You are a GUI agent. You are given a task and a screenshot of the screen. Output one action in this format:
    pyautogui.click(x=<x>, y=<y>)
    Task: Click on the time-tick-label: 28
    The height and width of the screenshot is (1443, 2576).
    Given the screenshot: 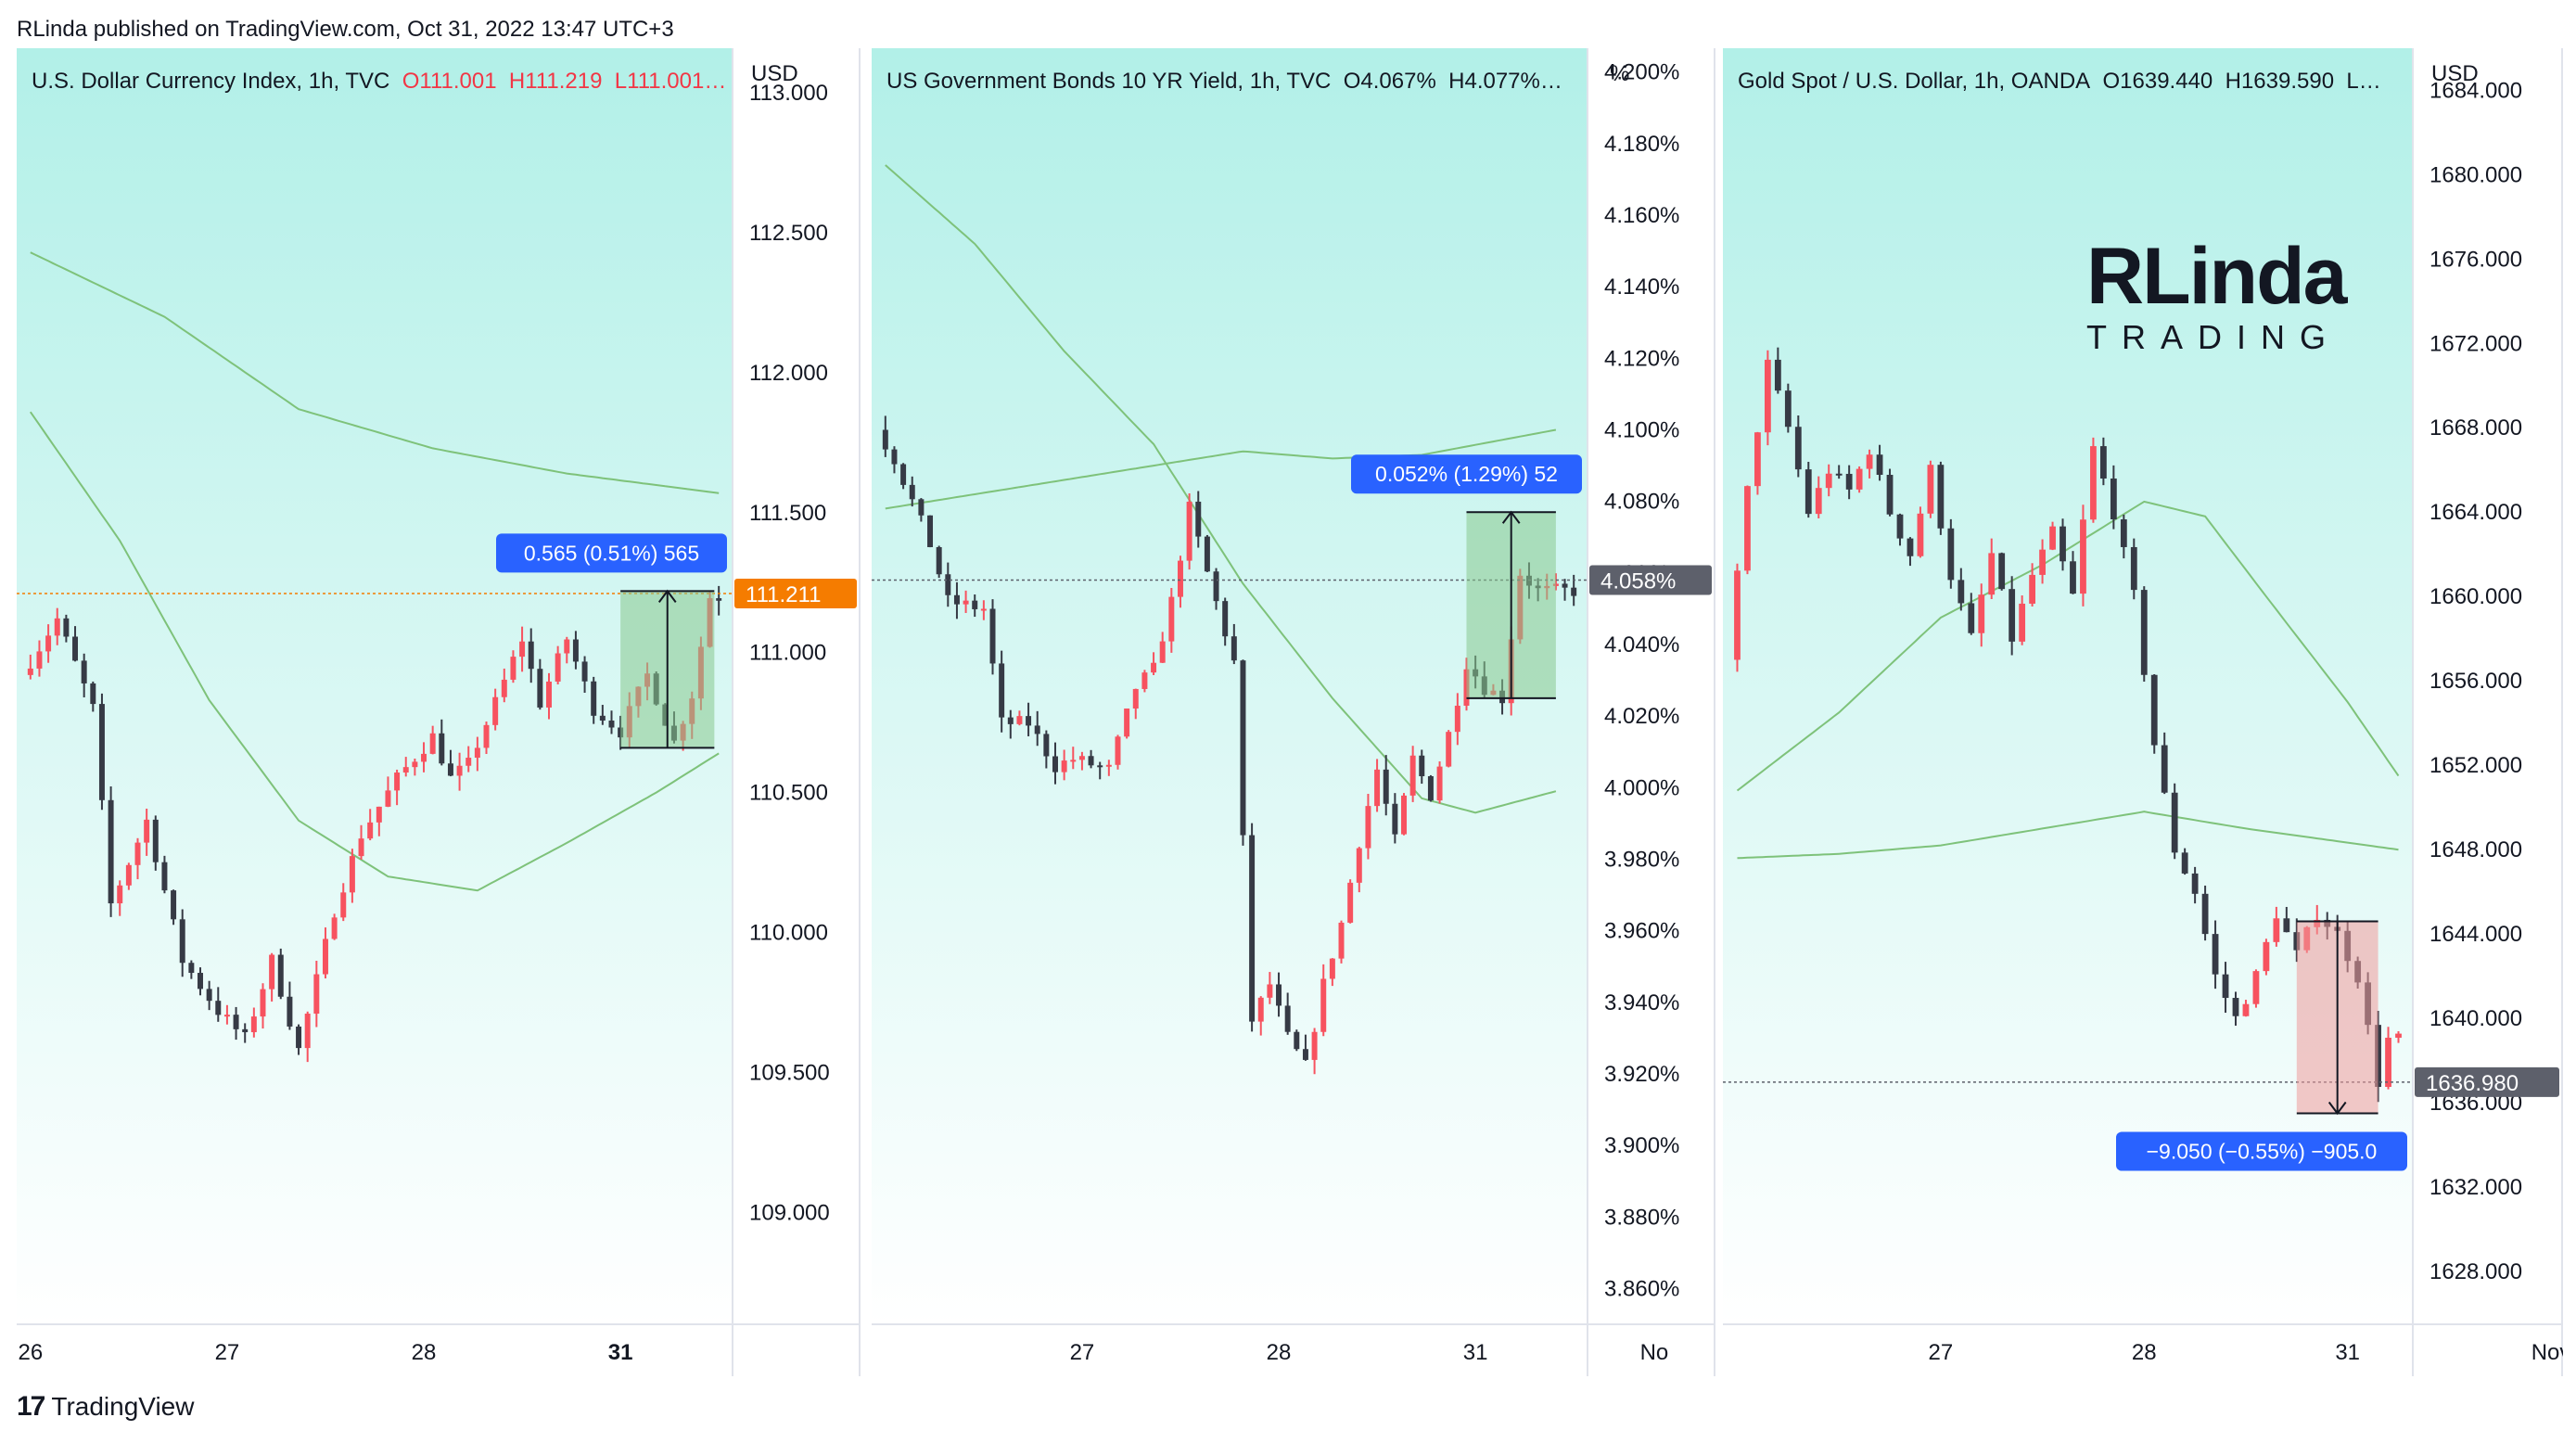 What is the action you would take?
    pyautogui.click(x=2144, y=1352)
    